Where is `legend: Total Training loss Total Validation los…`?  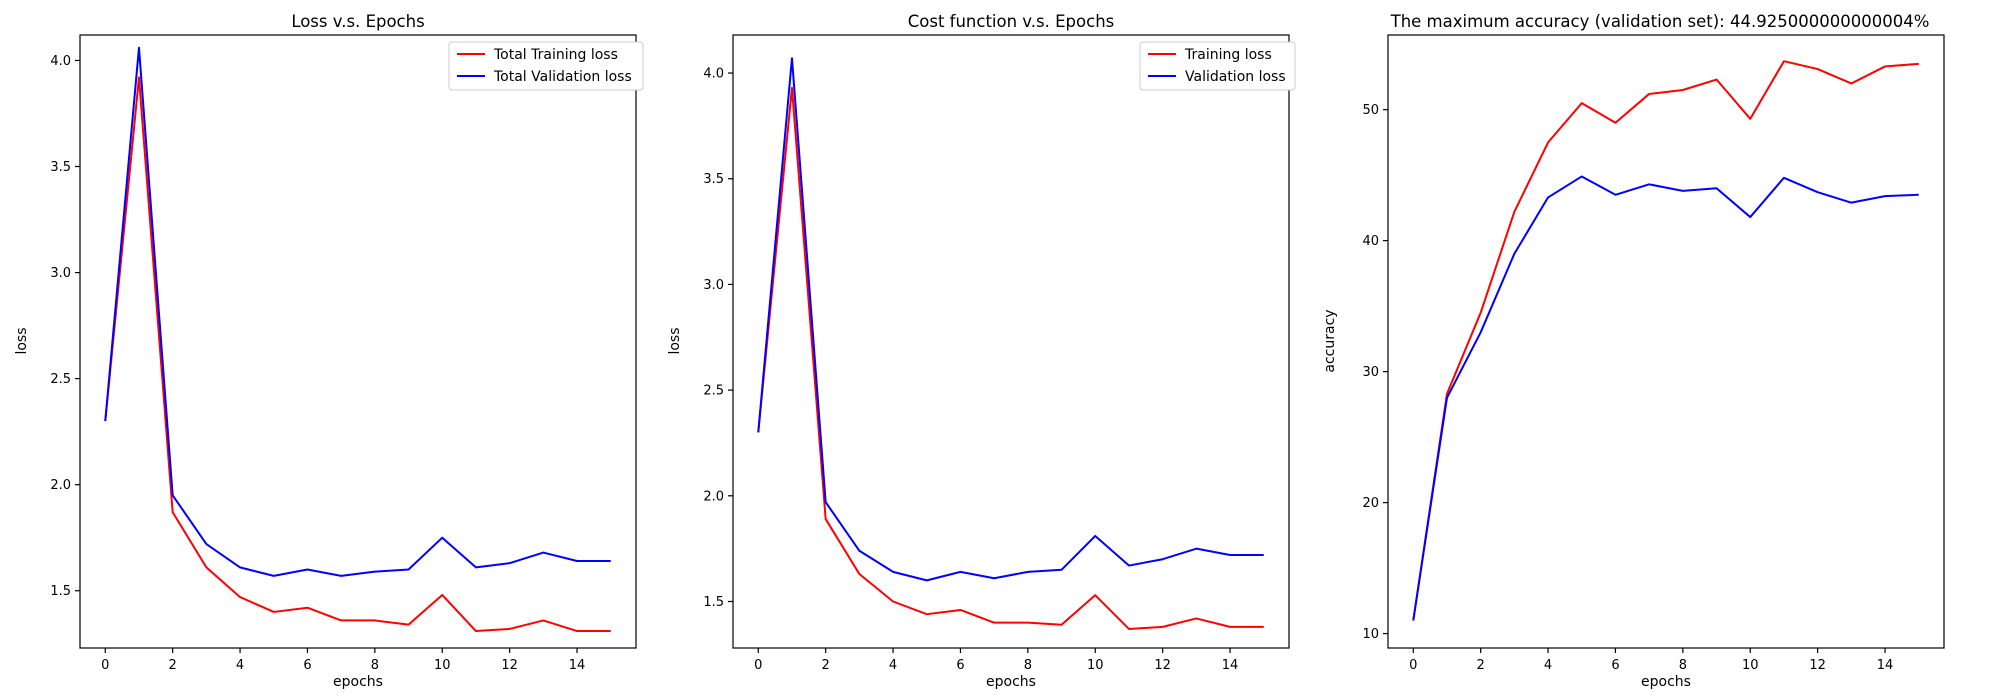
legend: Total Training loss Total Validation los… is located at coordinates (546, 66).